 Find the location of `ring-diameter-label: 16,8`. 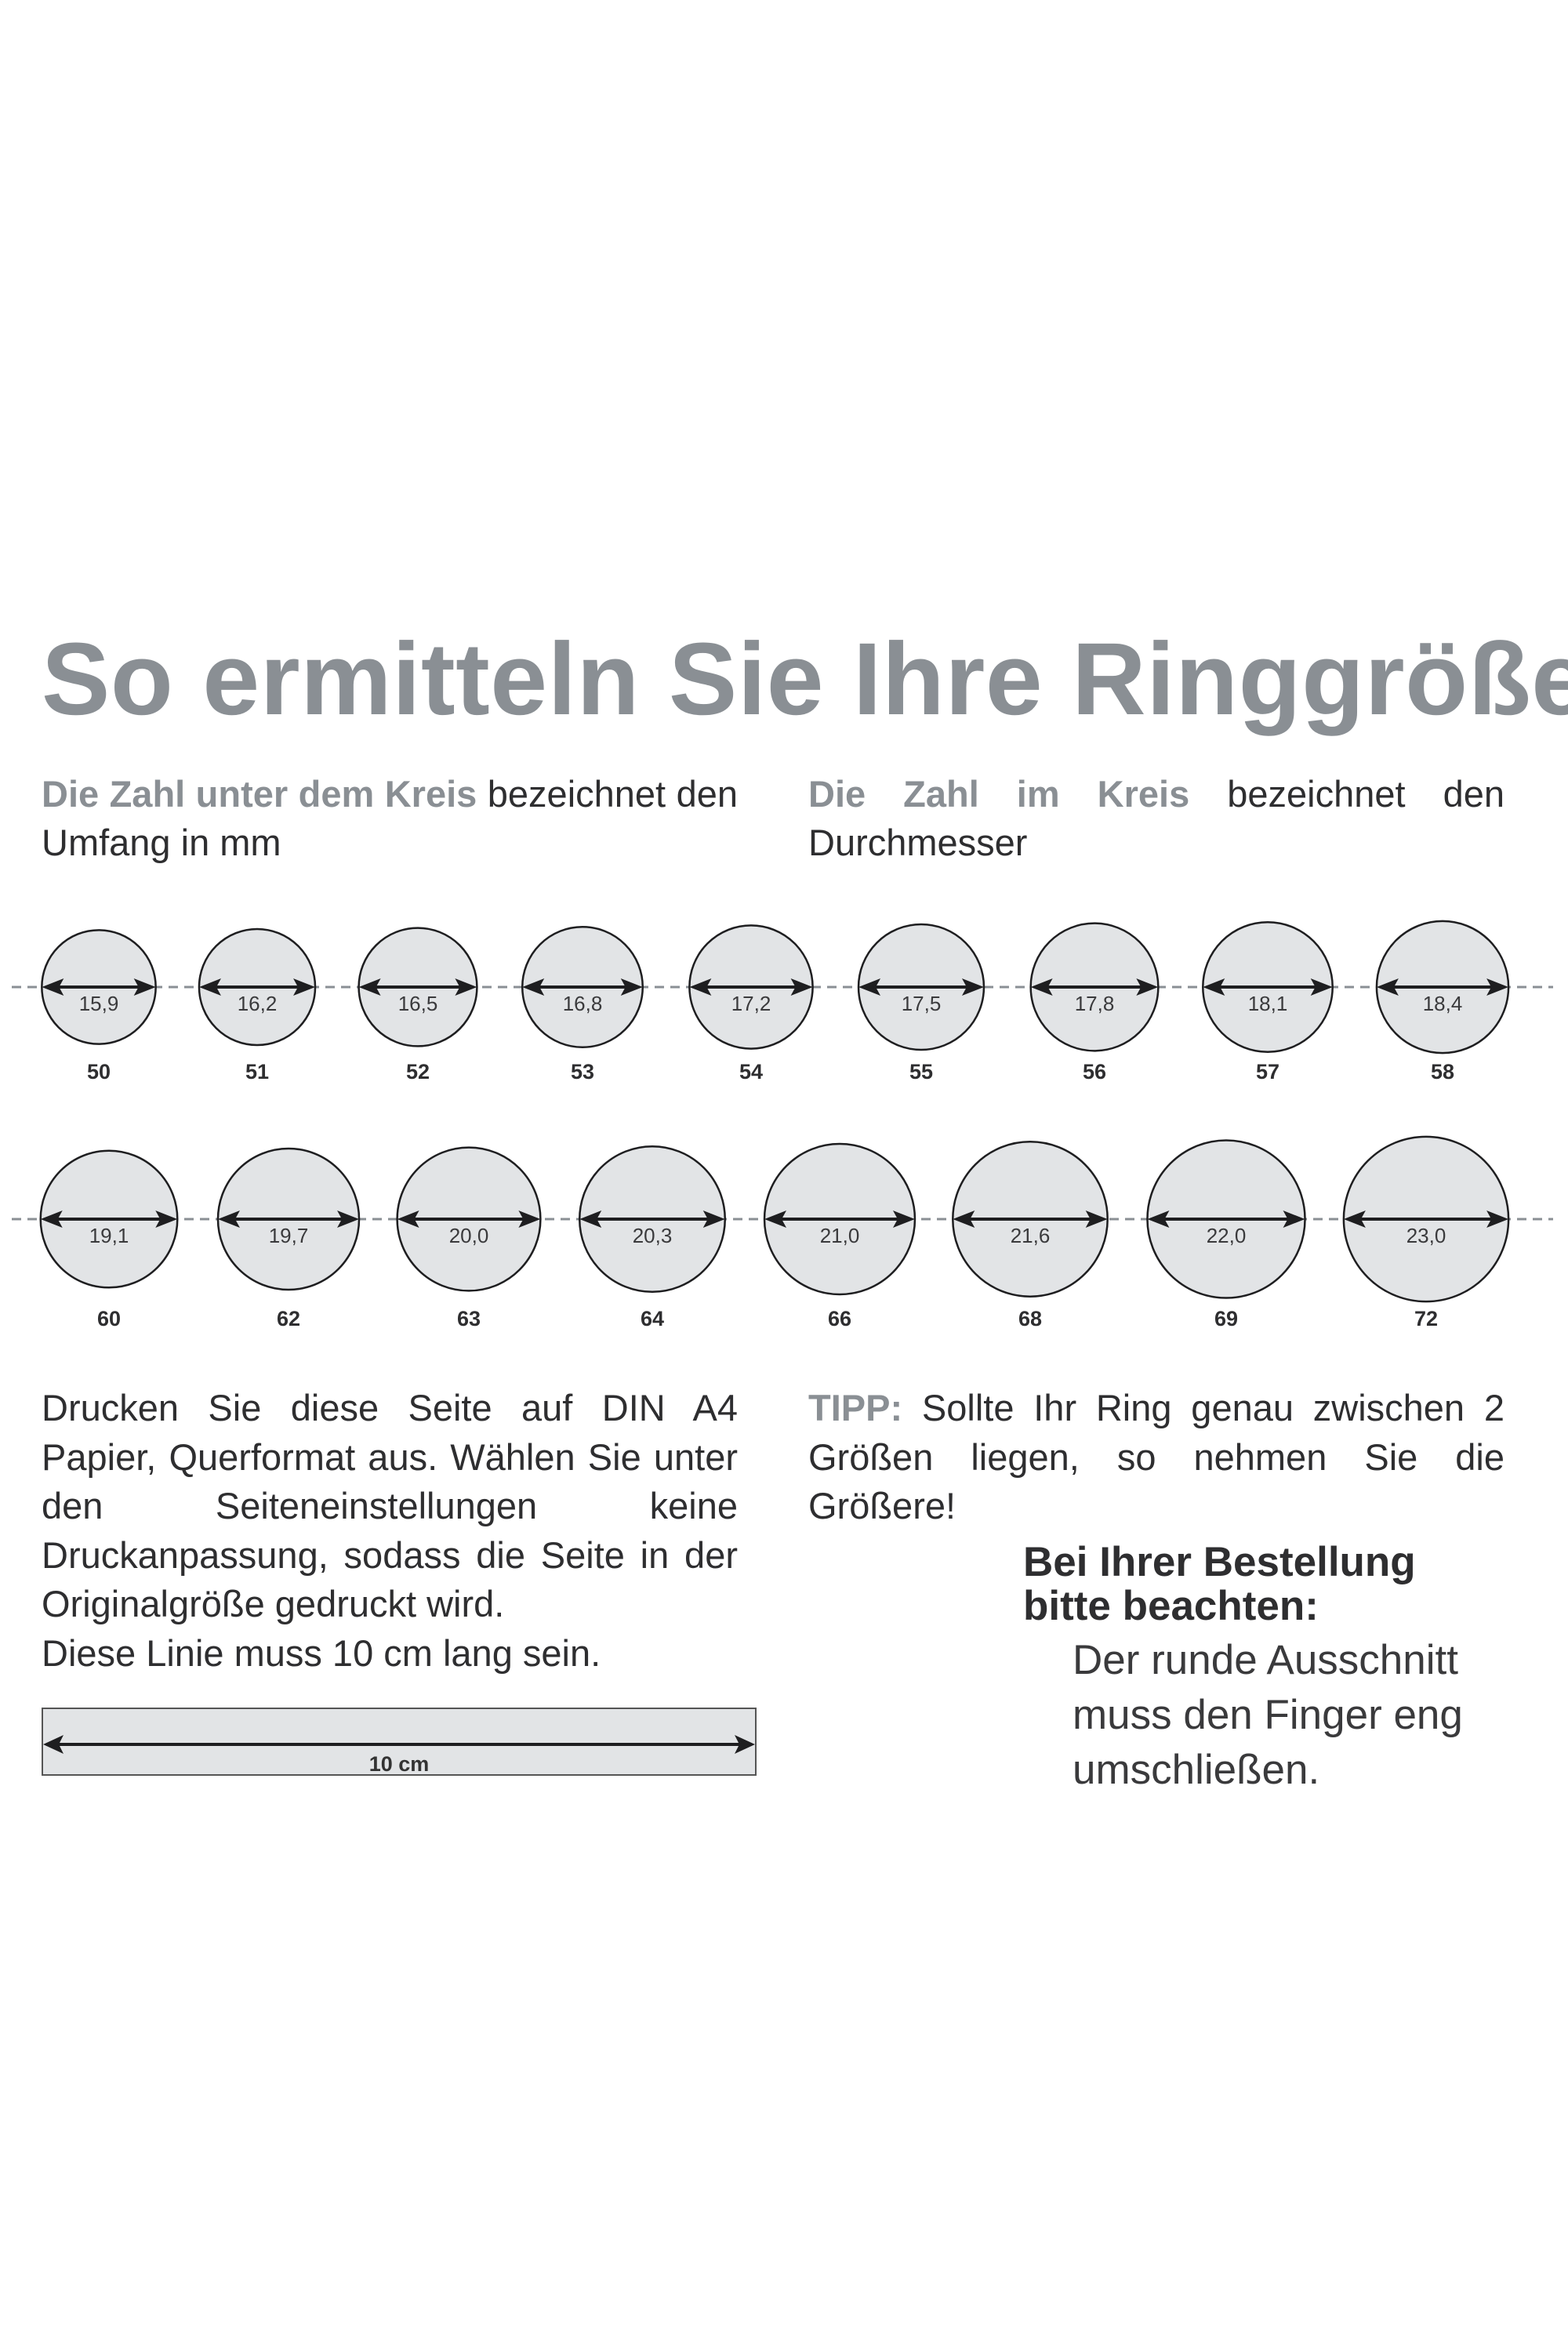

ring-diameter-label: 16,8 is located at coordinates (583, 1003).